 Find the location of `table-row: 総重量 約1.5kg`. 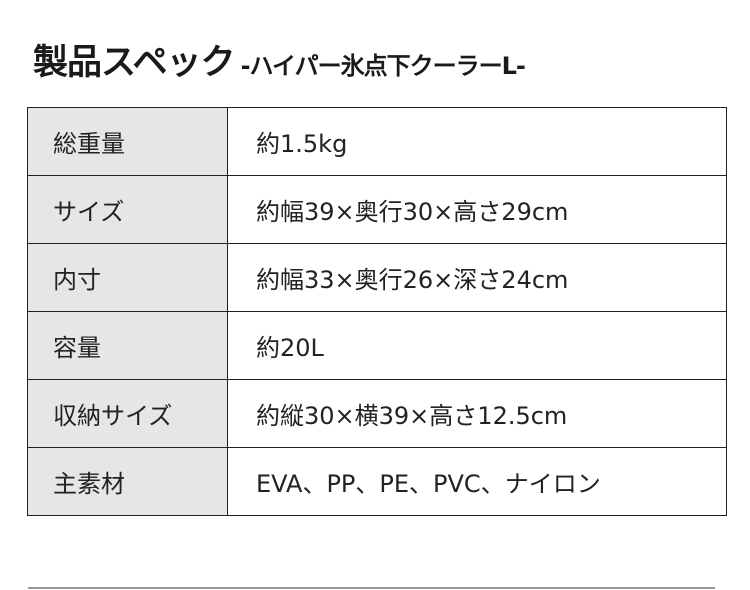

table-row: 総重量 約1.5kg is located at coordinates (377, 141).